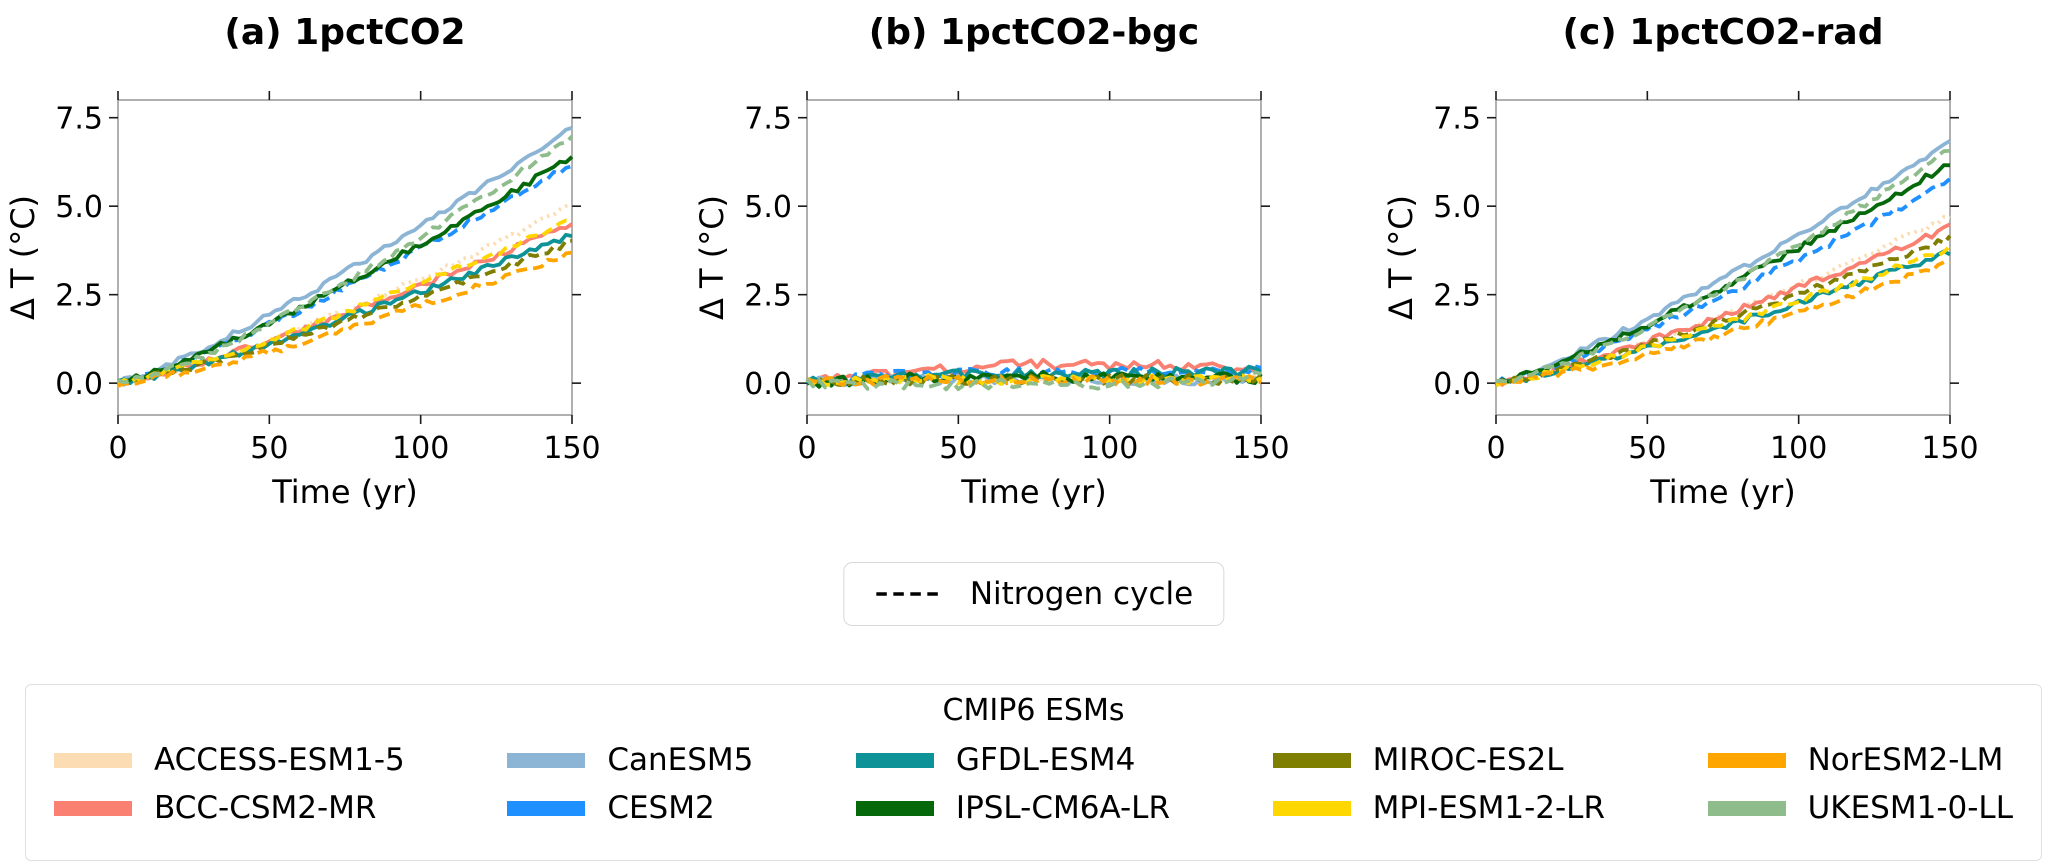  I want to click on panel-b-xlabel: Time (yr), so click(1033, 492).